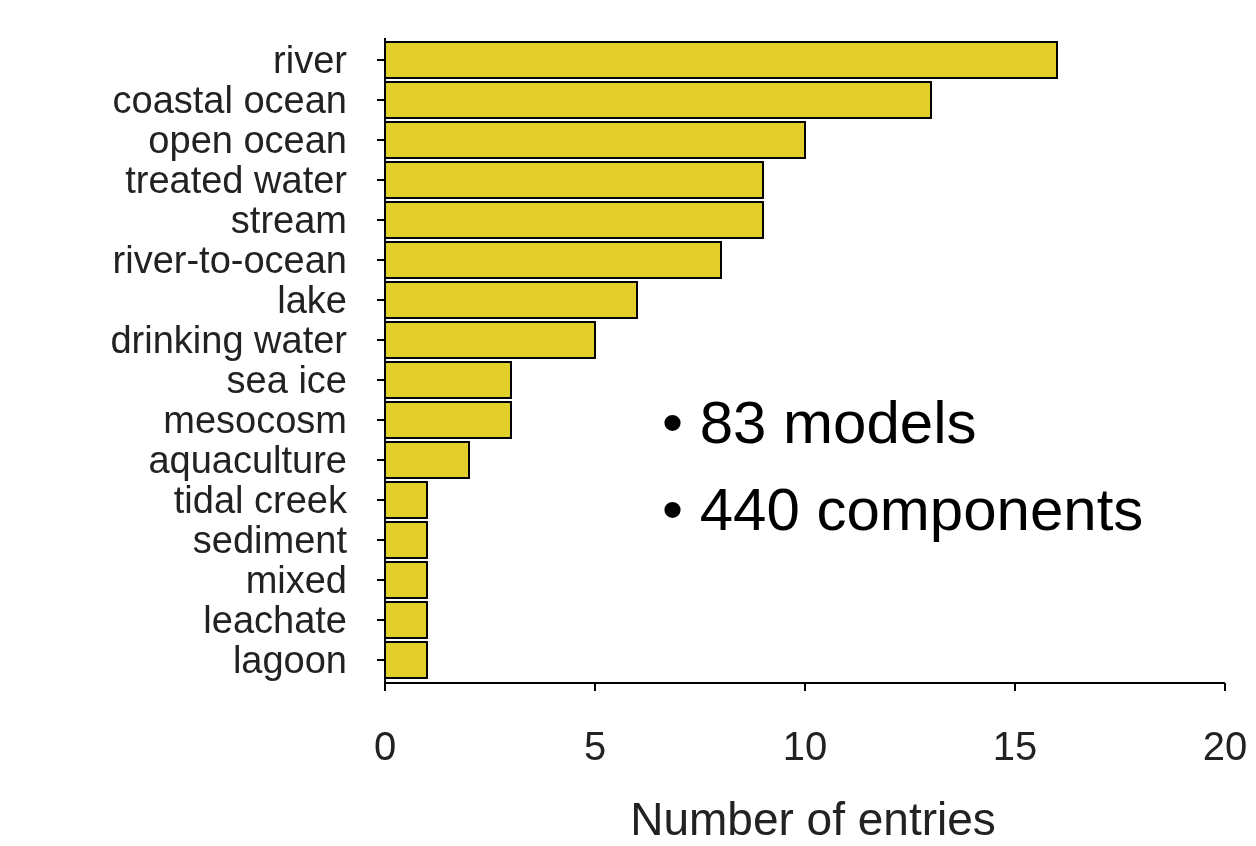  Describe the element at coordinates (385, 746) in the screenshot. I see `x-tick-label: 0` at that location.